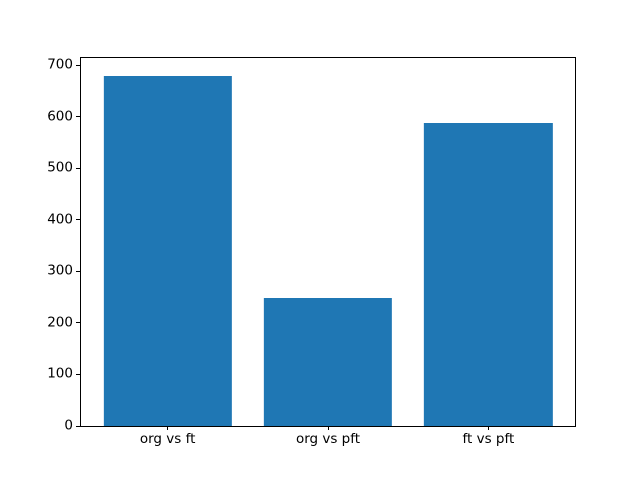  I want to click on y-tick-label: 400, so click(60, 219).